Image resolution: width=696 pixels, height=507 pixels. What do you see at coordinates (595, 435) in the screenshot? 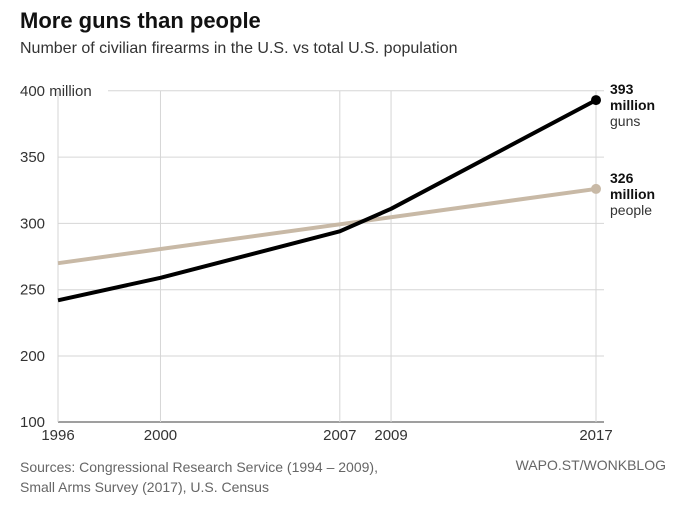
I see `x-tick-label: 2017` at bounding box center [595, 435].